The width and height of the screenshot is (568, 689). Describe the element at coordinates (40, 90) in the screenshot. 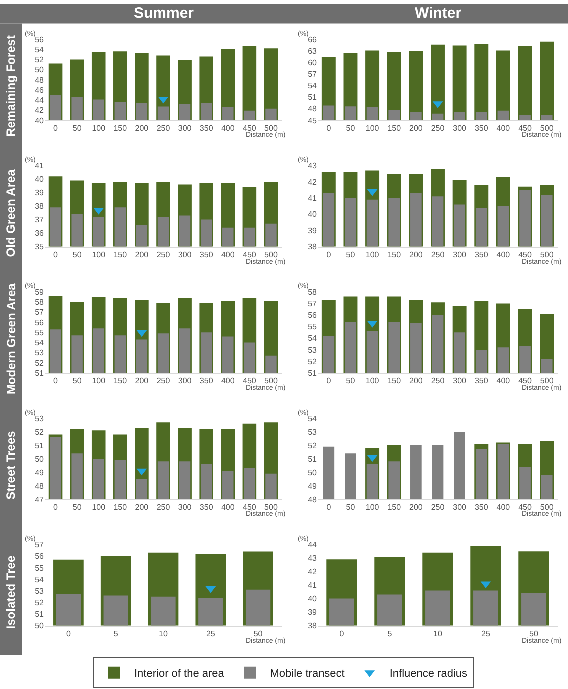

I see `y-tick-label: 46` at that location.